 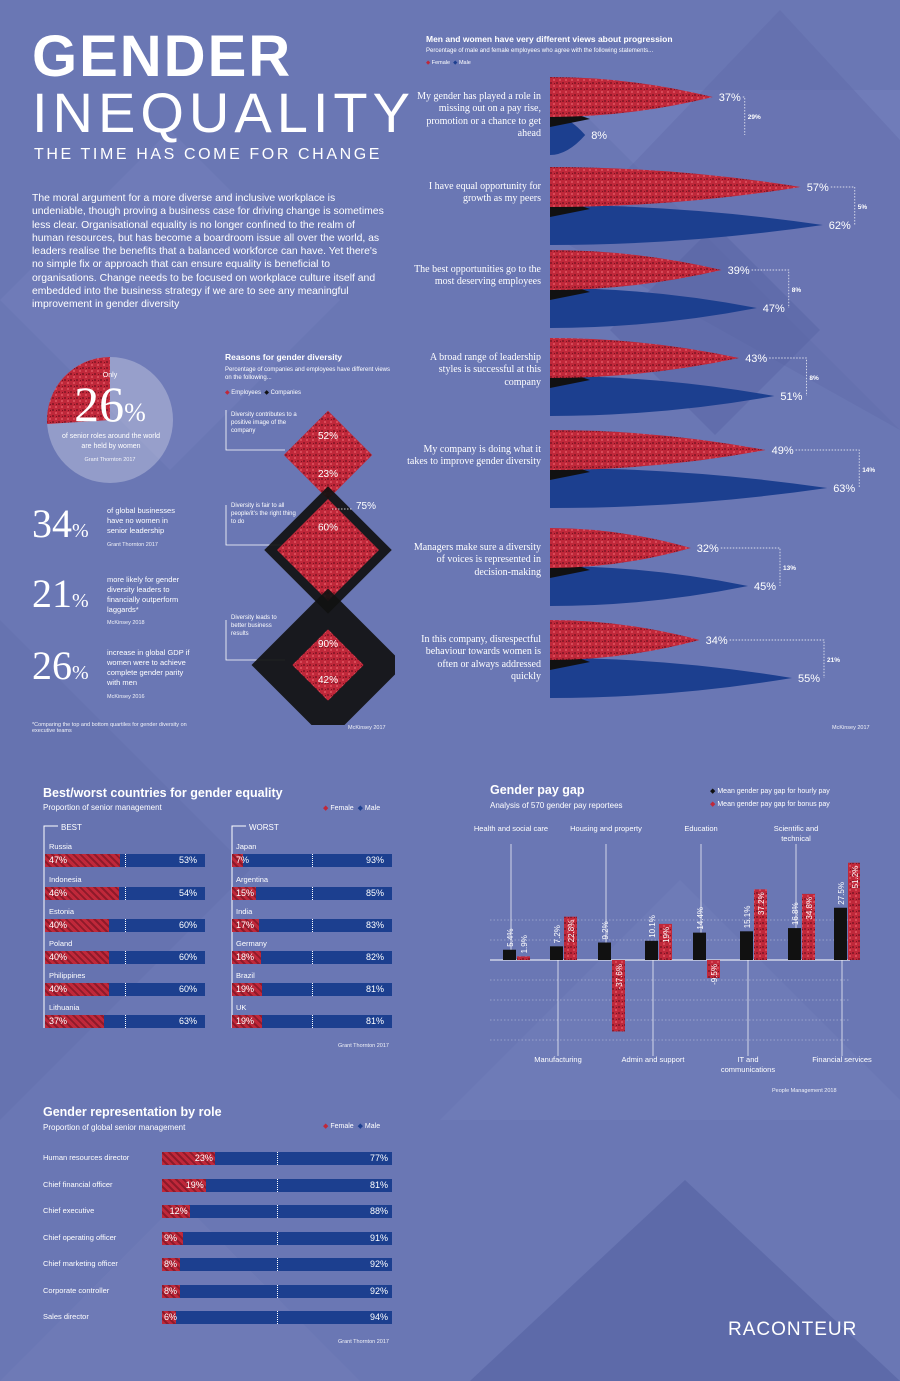 What do you see at coordinates (666, 935) in the screenshot?
I see `bonus-value: 19%` at bounding box center [666, 935].